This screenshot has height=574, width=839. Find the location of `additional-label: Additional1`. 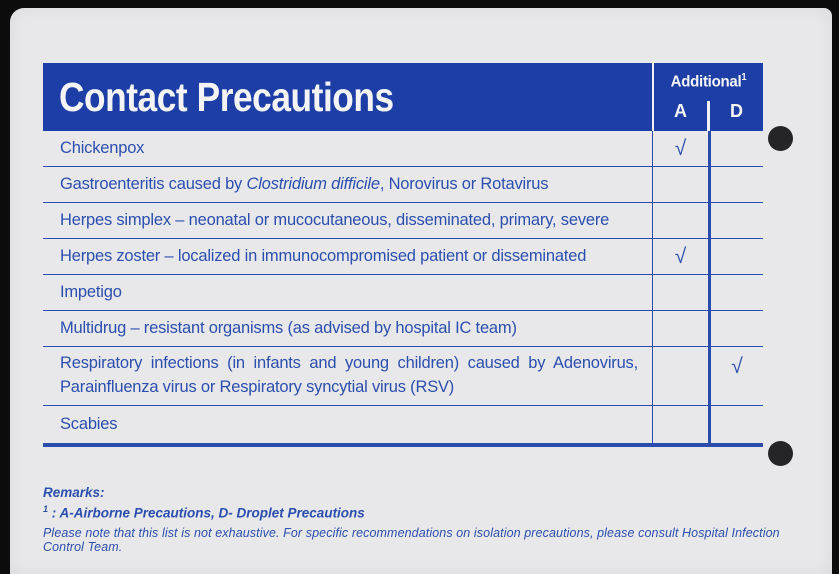

additional-label: Additional1 is located at coordinates (708, 77).